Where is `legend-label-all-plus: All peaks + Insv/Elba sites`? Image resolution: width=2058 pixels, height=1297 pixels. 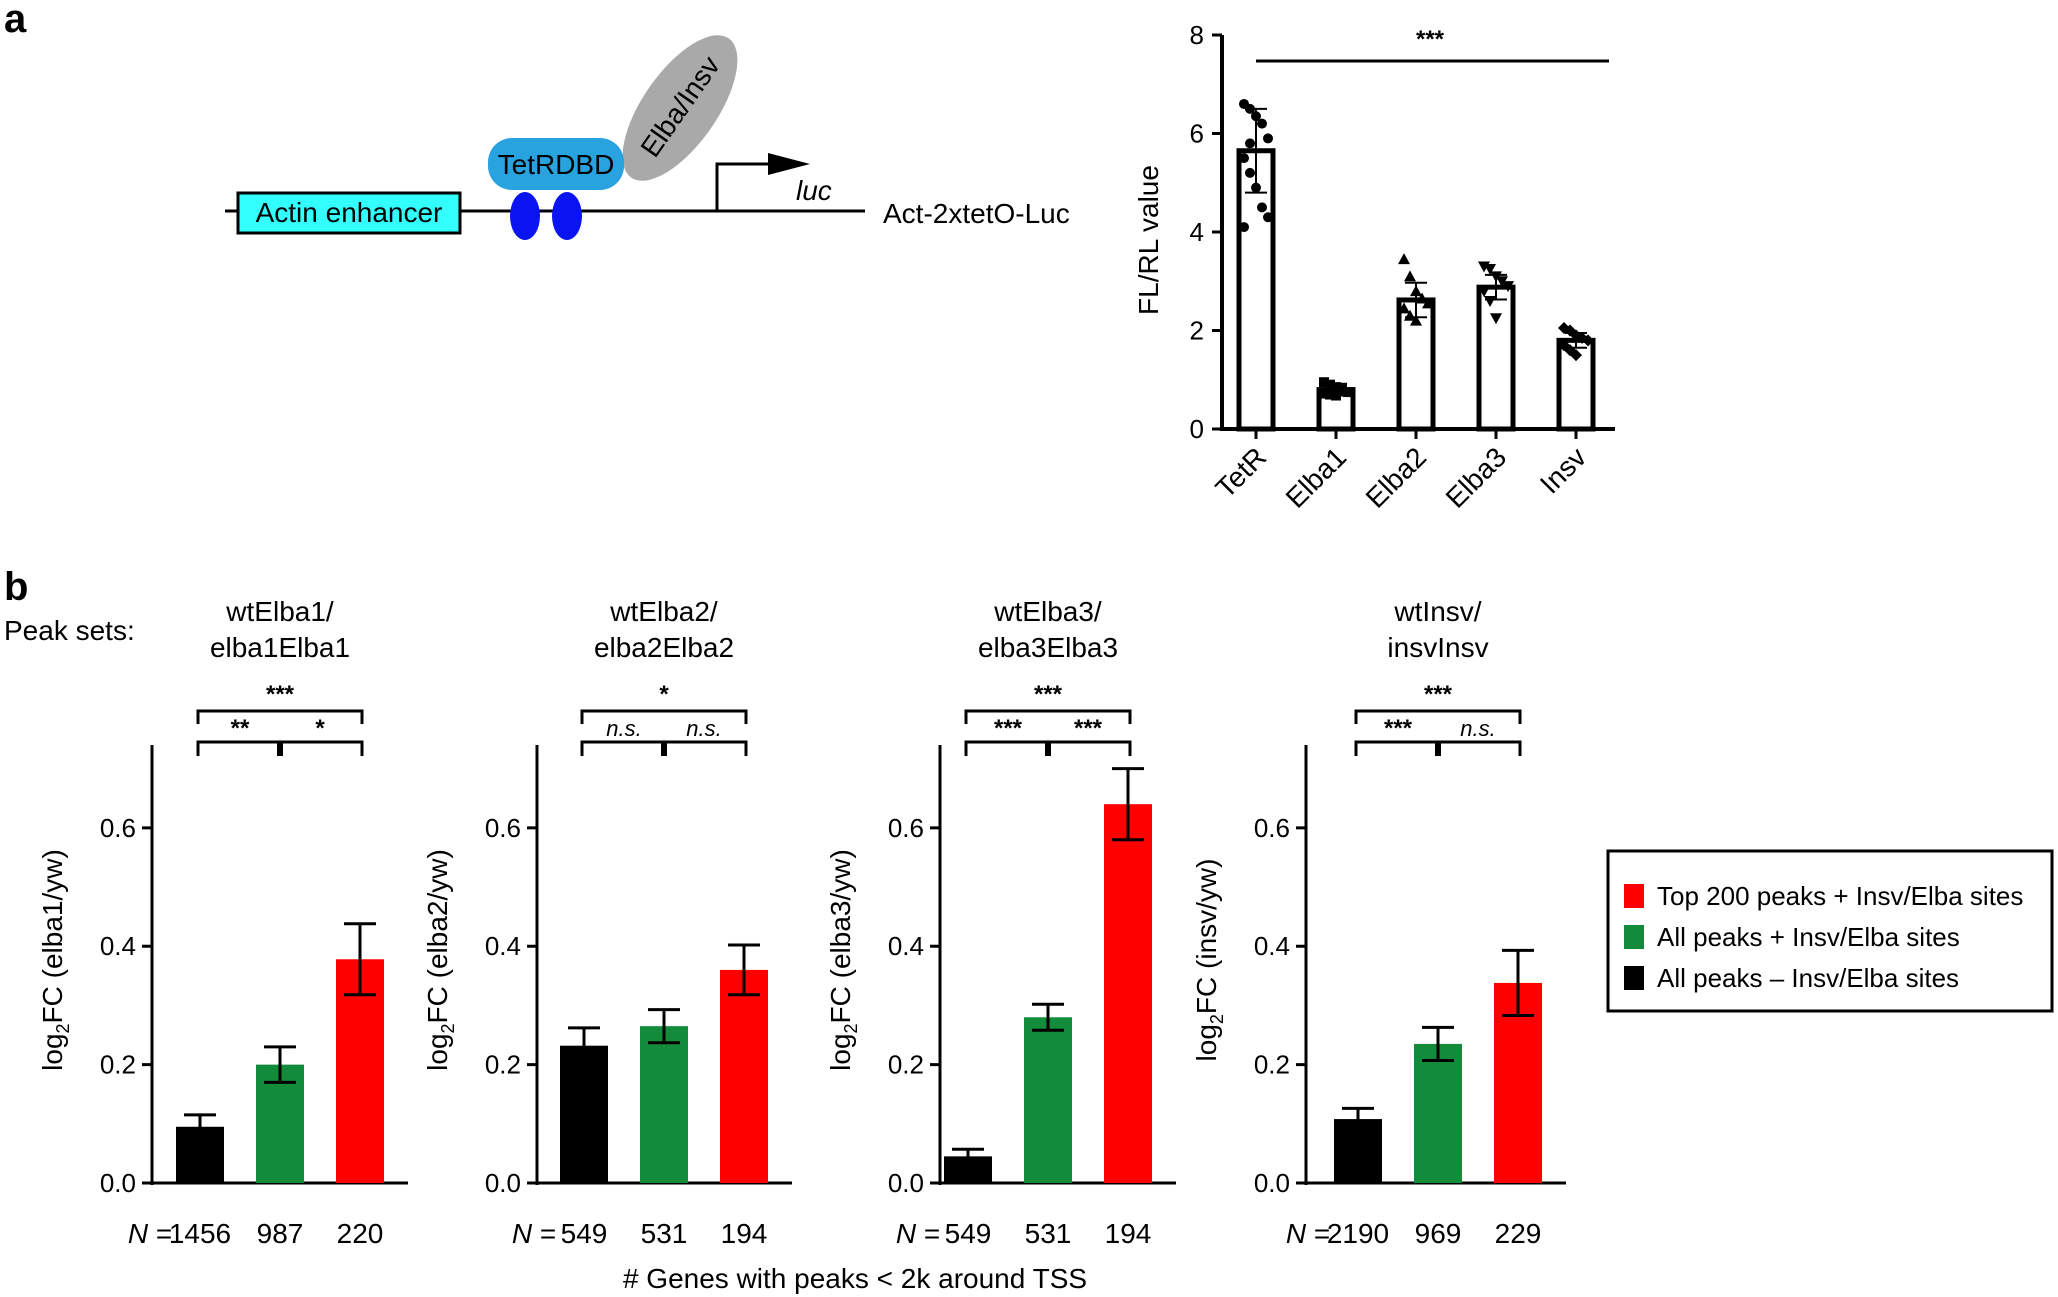 legend-label-all-plus: All peaks + Insv/Elba sites is located at coordinates (1808, 937).